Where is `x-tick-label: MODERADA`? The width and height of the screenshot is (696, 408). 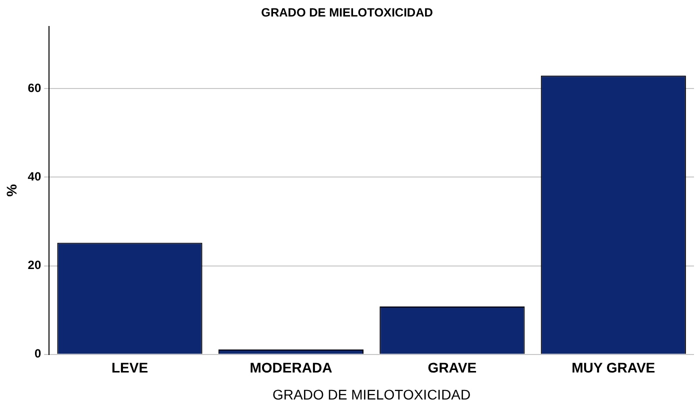 x-tick-label: MODERADA is located at coordinates (291, 368).